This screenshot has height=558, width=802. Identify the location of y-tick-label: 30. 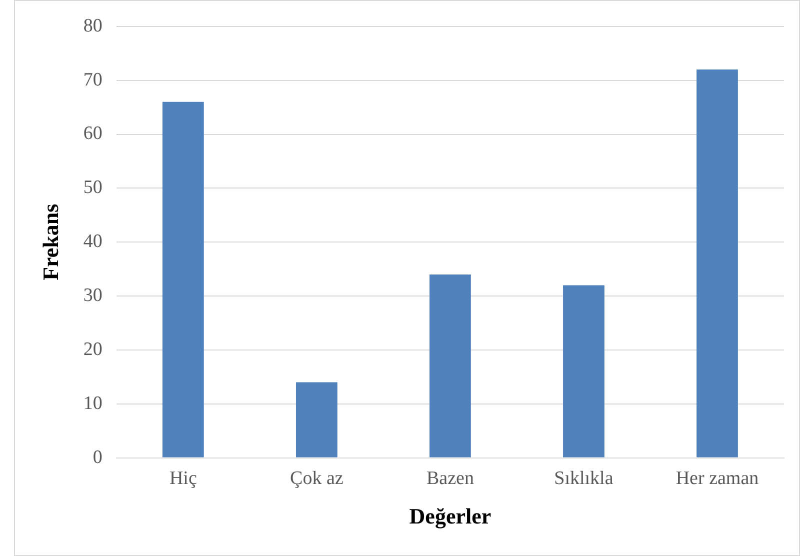
(92, 295).